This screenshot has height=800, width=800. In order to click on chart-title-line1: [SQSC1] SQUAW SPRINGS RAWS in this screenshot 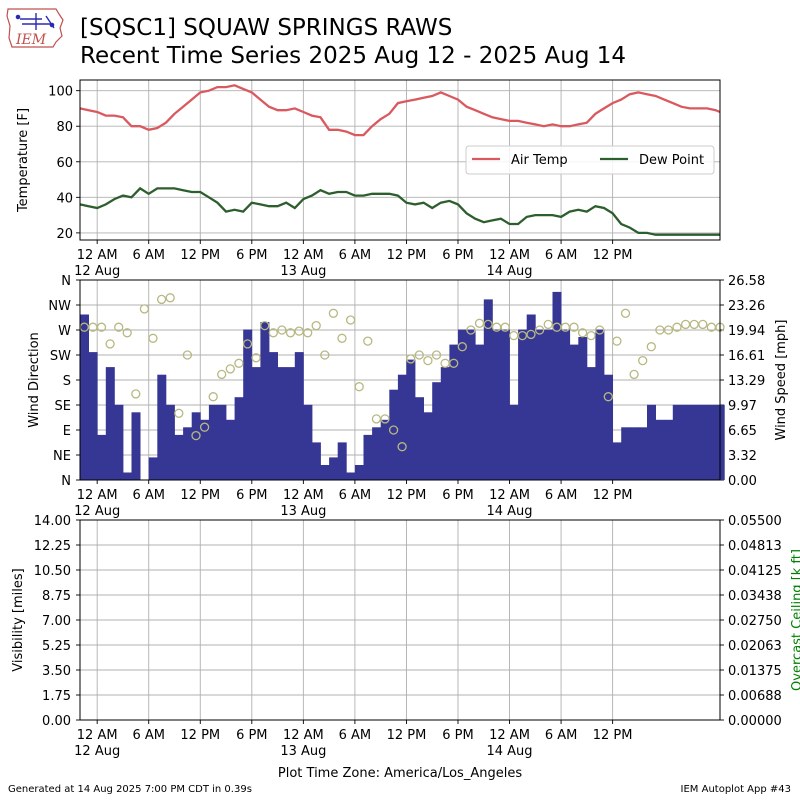, I will do `click(266, 28)`.